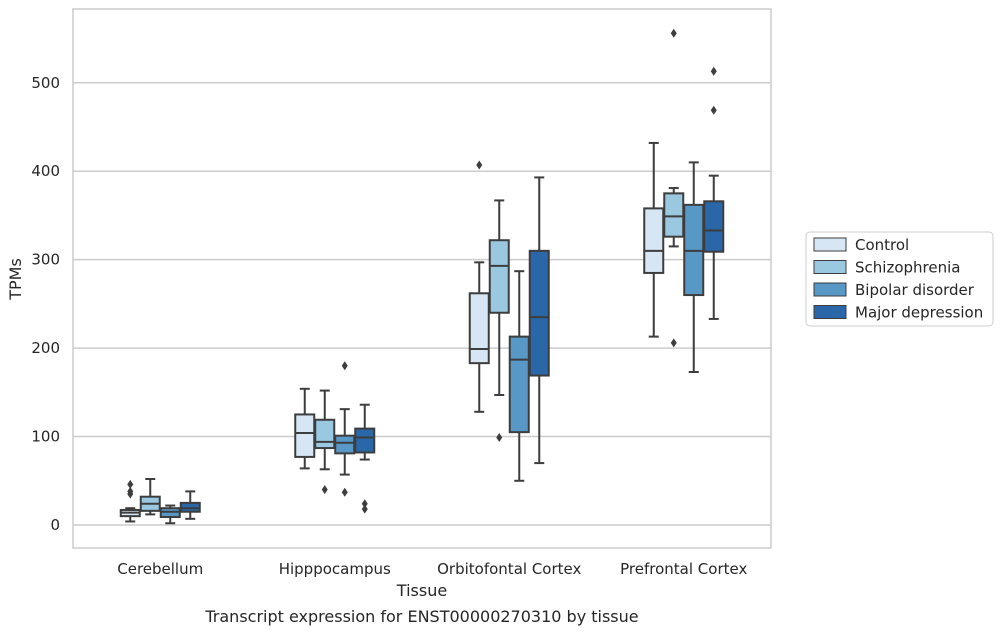 This screenshot has height=634, width=1002. What do you see at coordinates (55, 525) in the screenshot?
I see `y-tick-label: 0` at bounding box center [55, 525].